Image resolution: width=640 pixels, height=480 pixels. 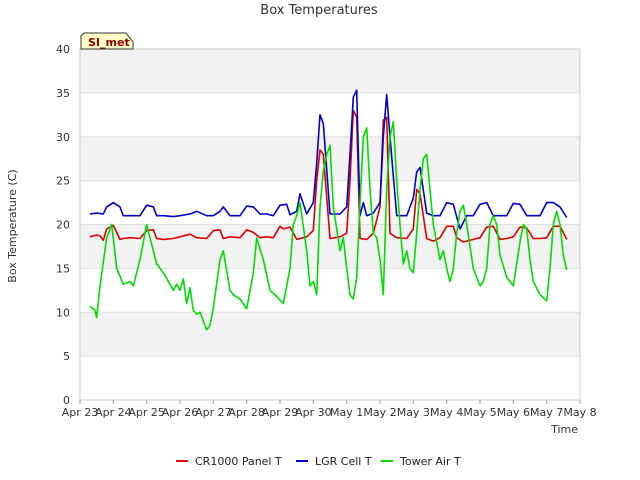 I want to click on site-badge: SI_met, so click(x=107, y=41).